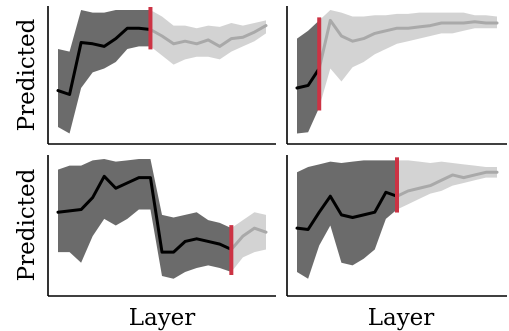 The height and width of the screenshot is (331, 509). I want to click on panel-4-pre-line, so click(347, 210).